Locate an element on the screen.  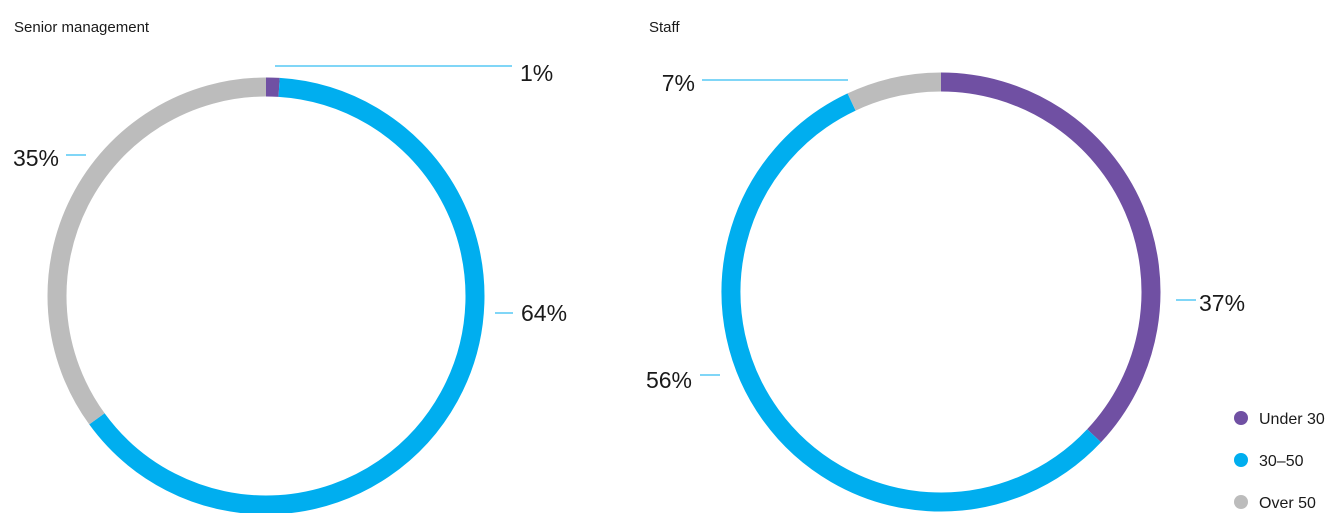
chart-title: Senior management is located at coordinates (82, 27).